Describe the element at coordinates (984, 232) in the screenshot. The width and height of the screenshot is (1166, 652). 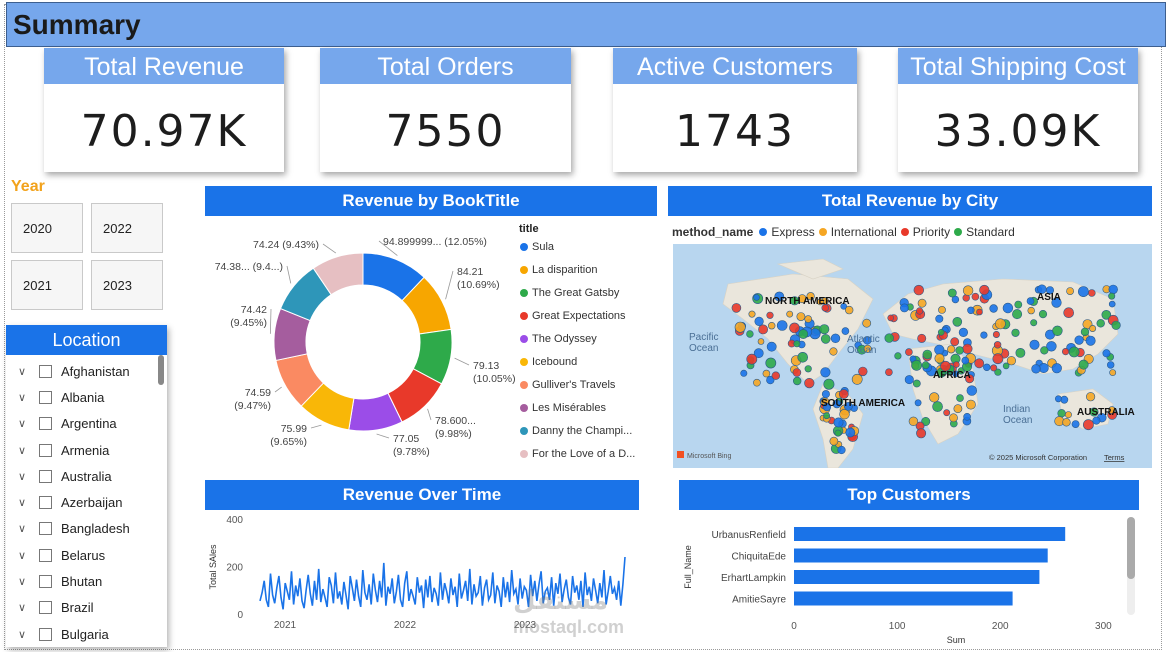
I see `map-legend-item: Standard` at that location.